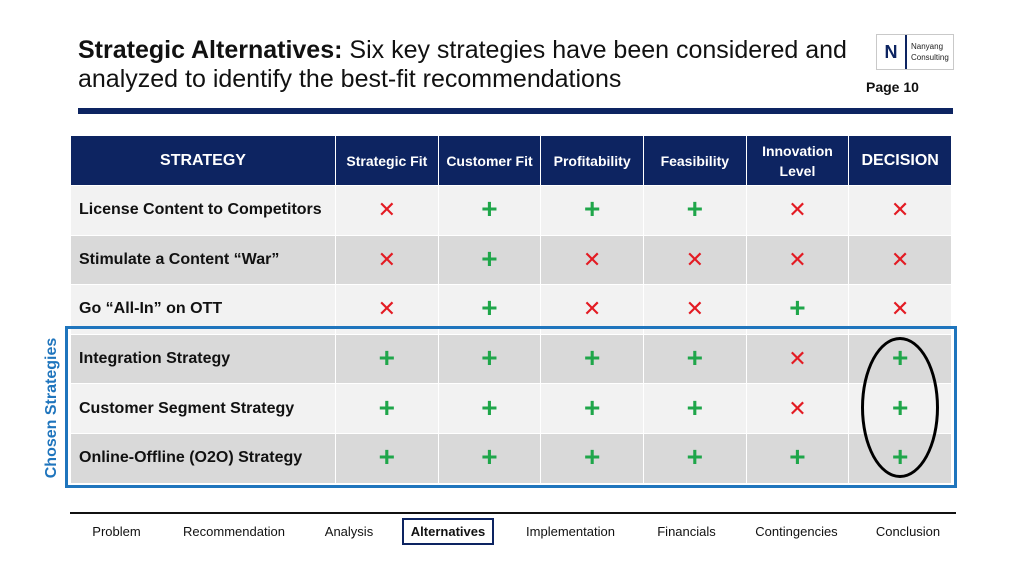  I want to click on strategy-name: Go “All-In” on OTT, so click(203, 309).